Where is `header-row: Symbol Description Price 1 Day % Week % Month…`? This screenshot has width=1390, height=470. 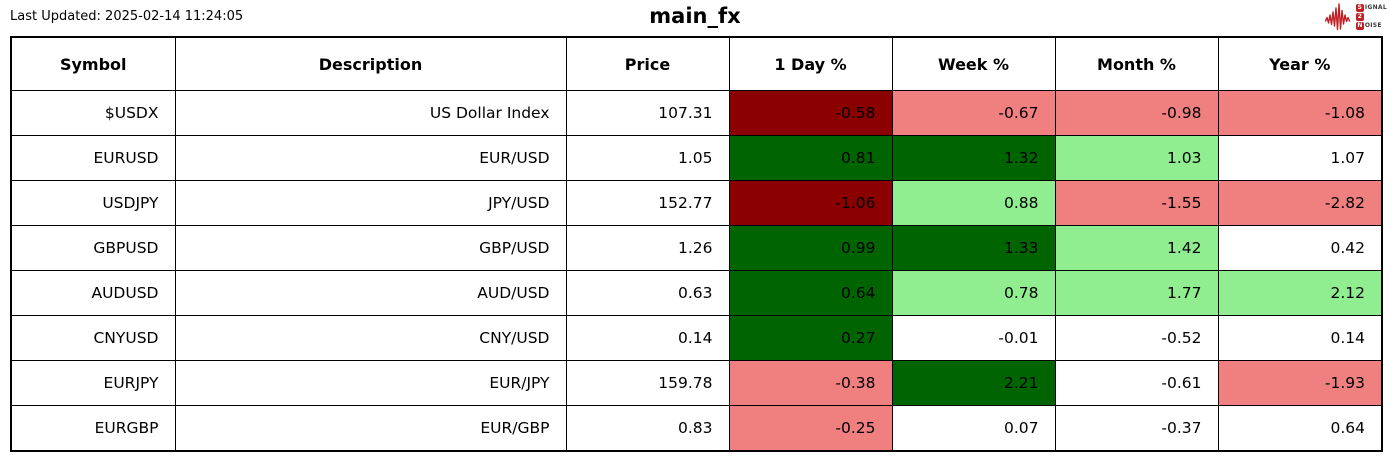 header-row: Symbol Description Price 1 Day % Week % Month… is located at coordinates (696, 63).